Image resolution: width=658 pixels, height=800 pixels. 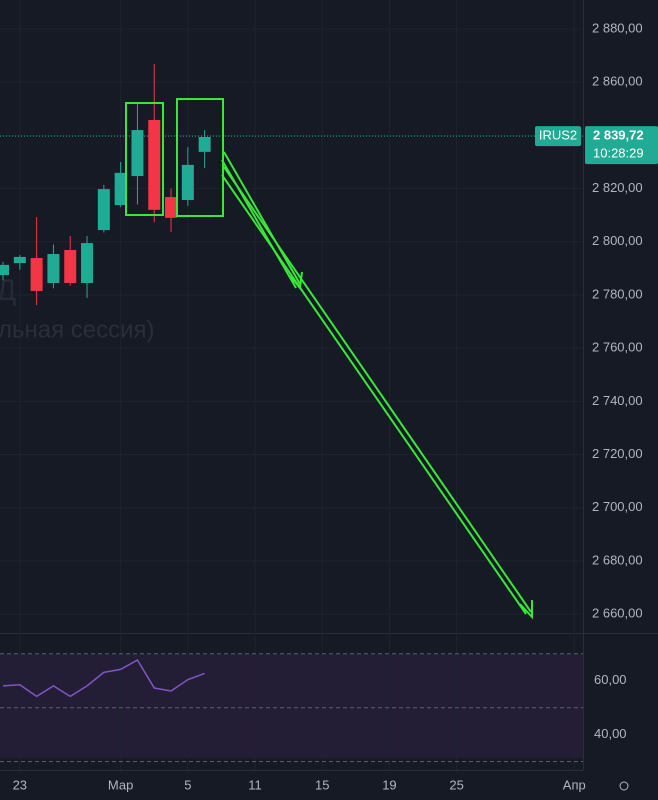 What do you see at coordinates (187, 784) in the screenshot?
I see `x-tick-label: 5` at bounding box center [187, 784].